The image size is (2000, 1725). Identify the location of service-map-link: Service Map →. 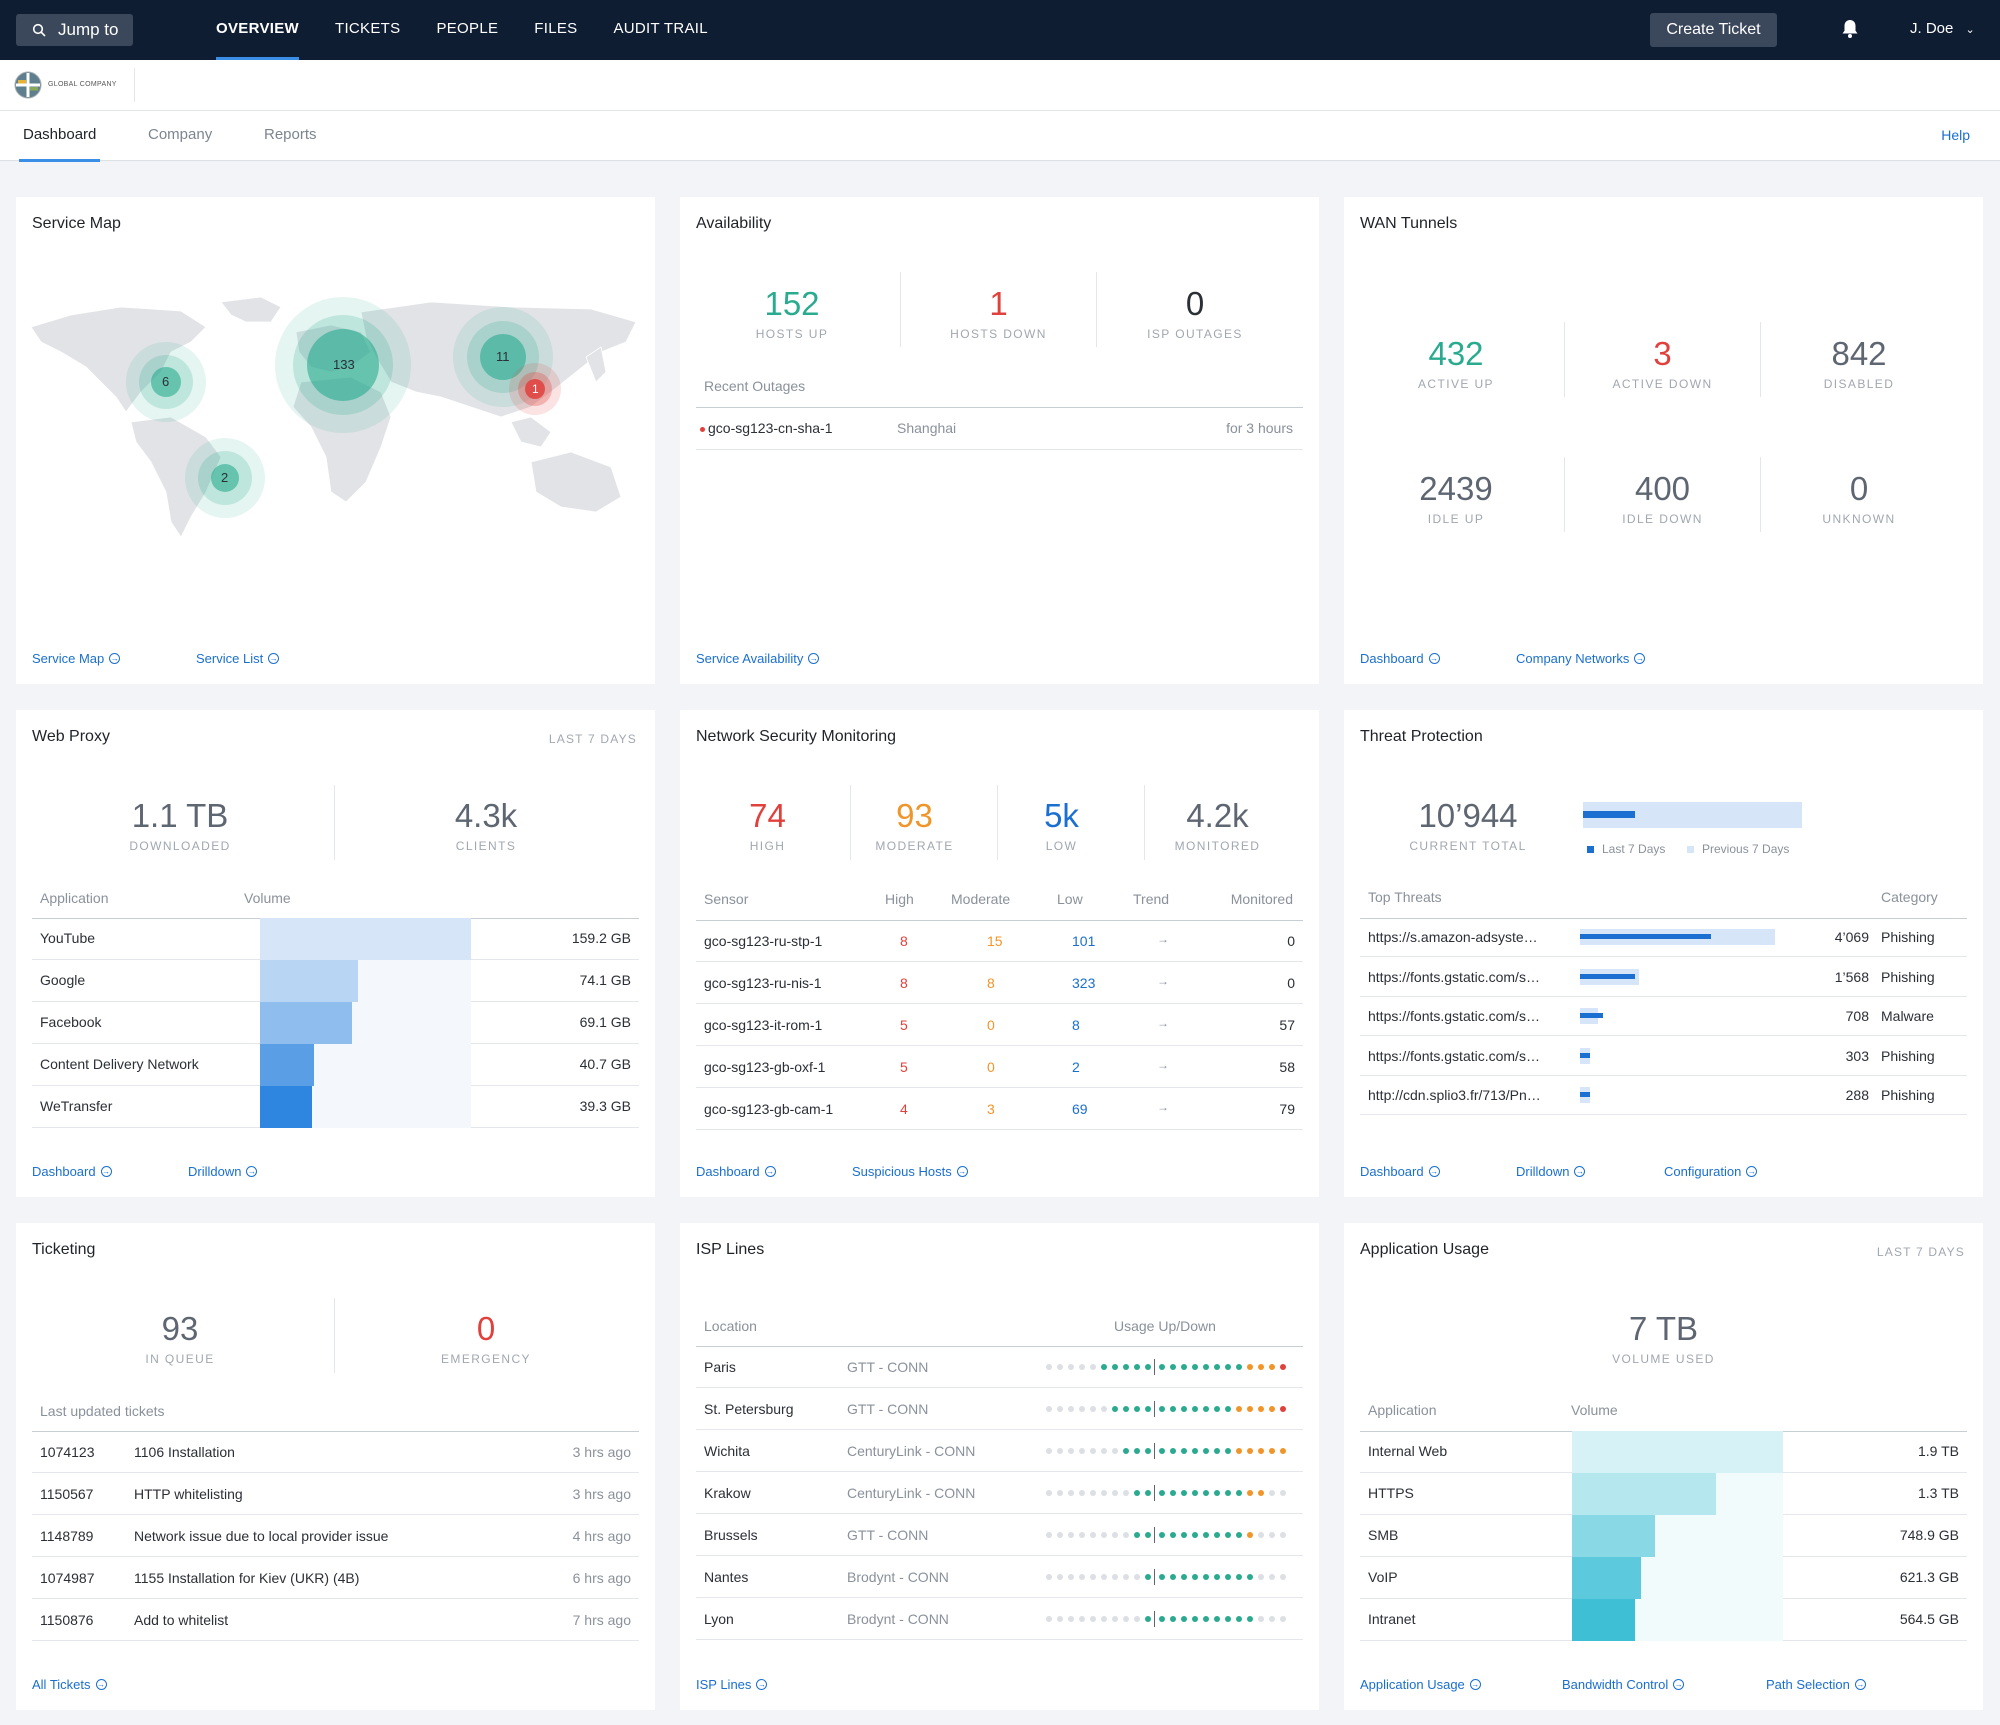
(76, 658).